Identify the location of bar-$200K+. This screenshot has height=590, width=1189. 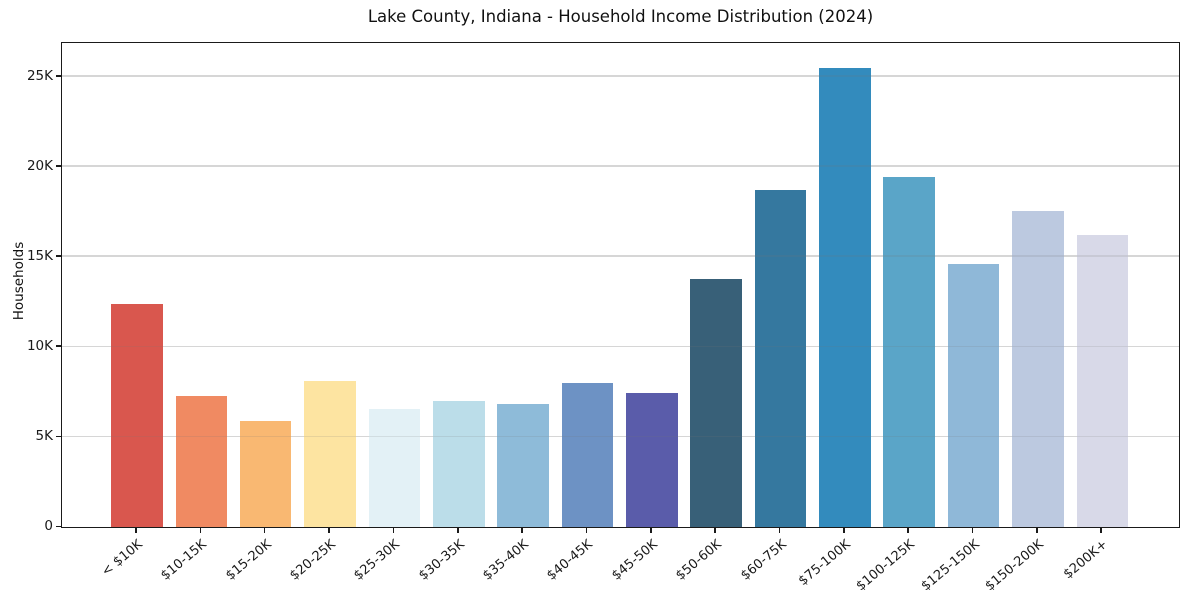
(1102, 381).